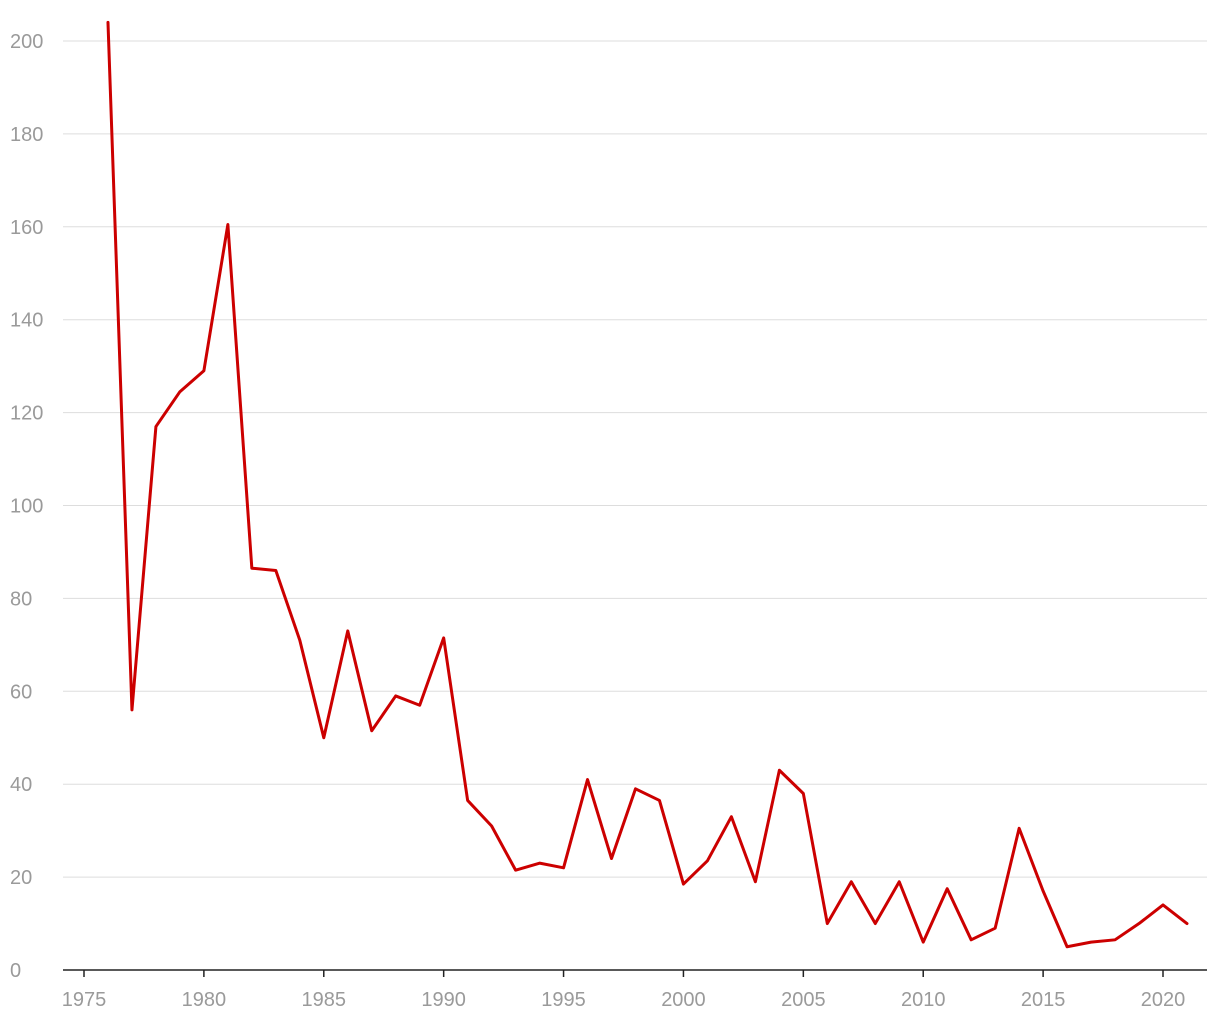 Image resolution: width=1220 pixels, height=1020 pixels. Describe the element at coordinates (803, 1000) in the screenshot. I see `x-tick-label: 2005` at that location.